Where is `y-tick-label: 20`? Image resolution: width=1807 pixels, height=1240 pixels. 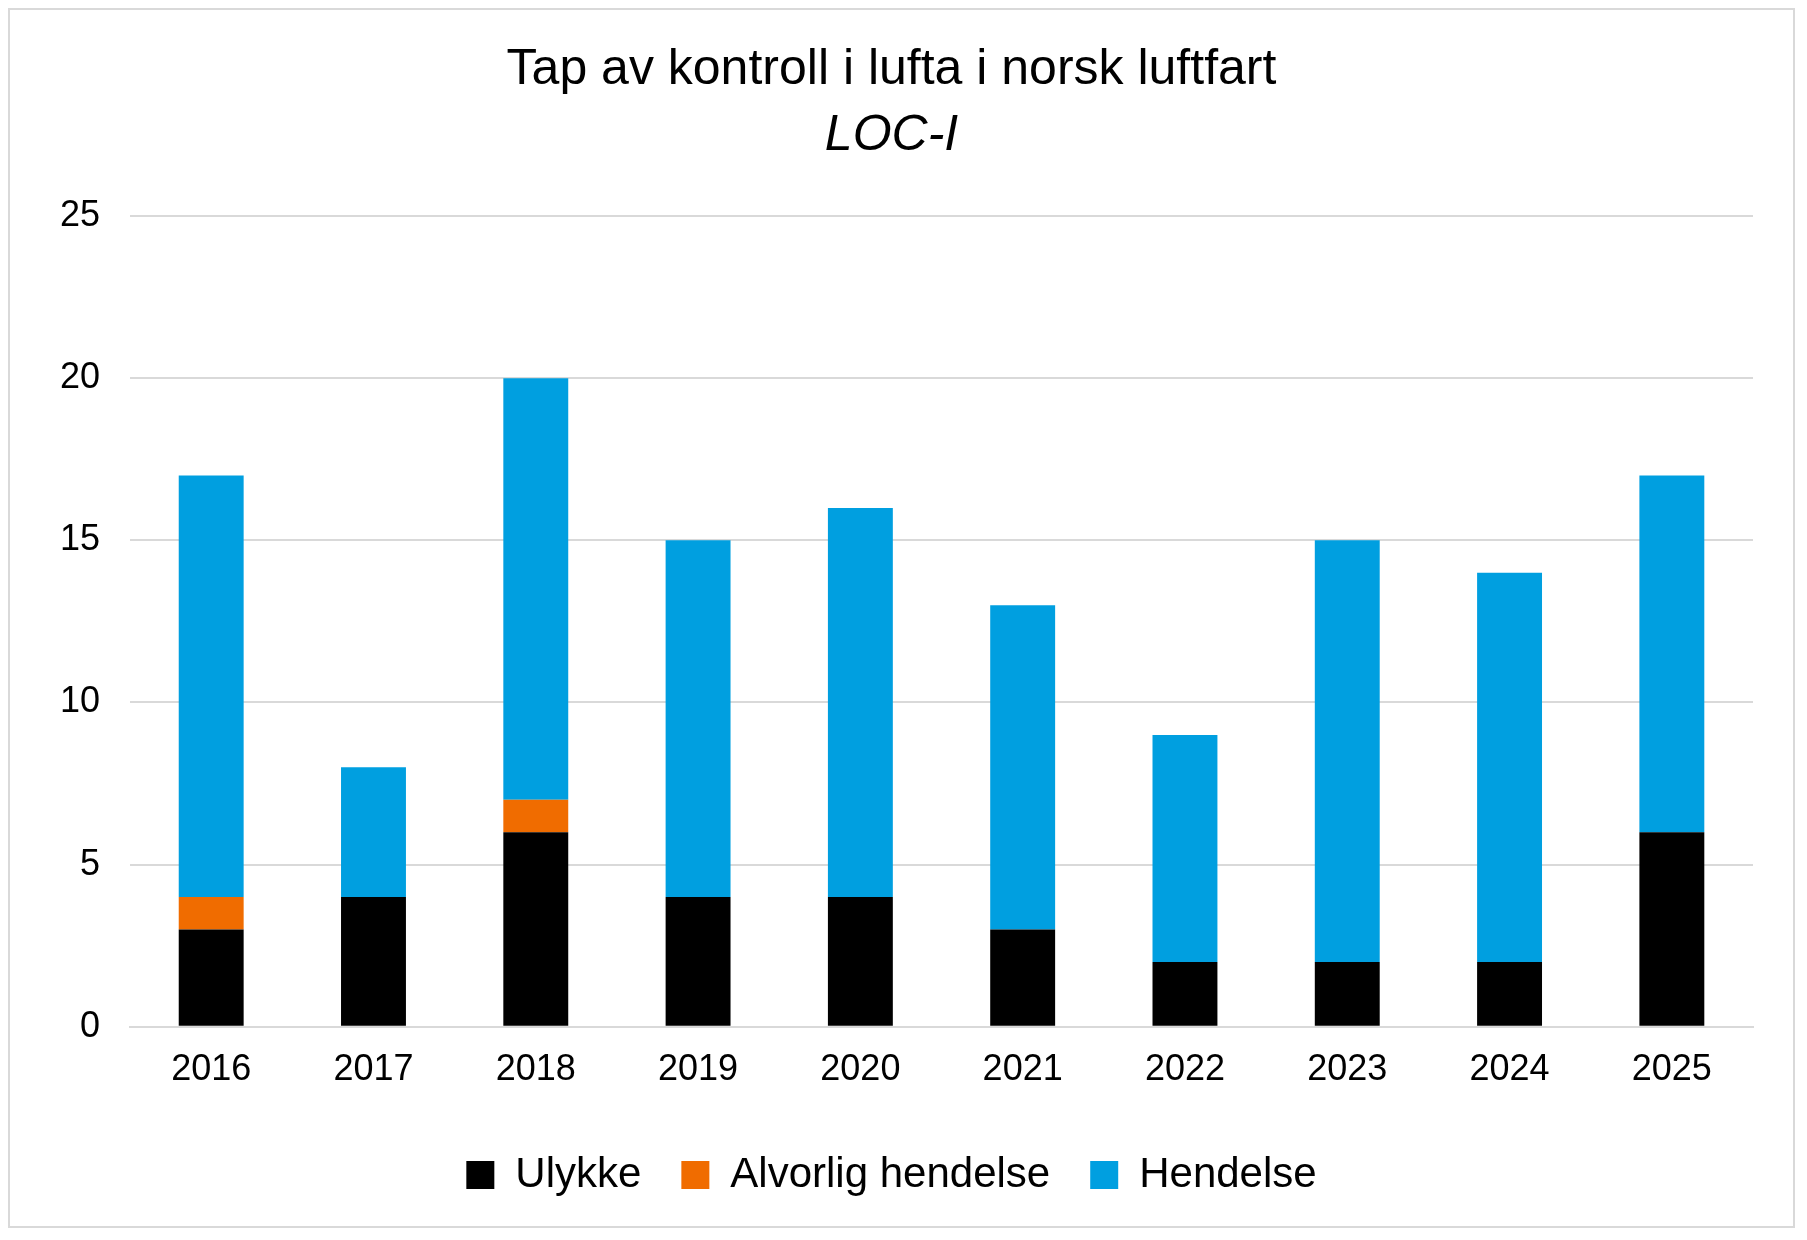 y-tick-label: 20 is located at coordinates (80, 376).